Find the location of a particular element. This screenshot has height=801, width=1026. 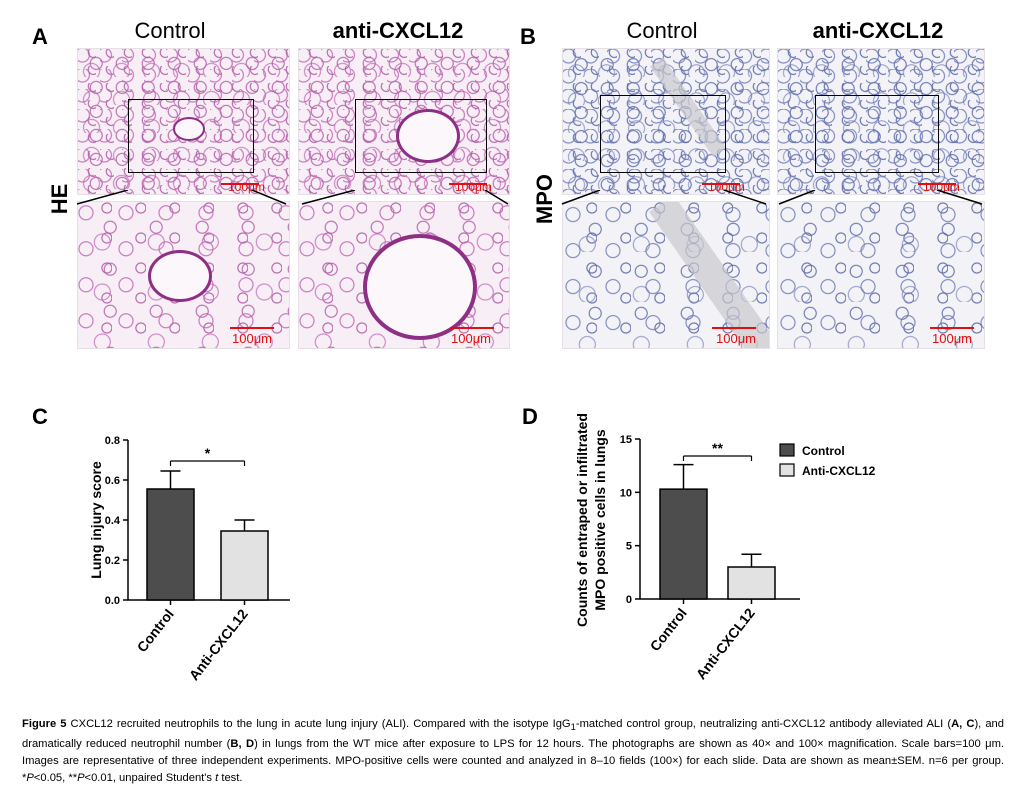

legend-label: Control is located at coordinates (823, 451).